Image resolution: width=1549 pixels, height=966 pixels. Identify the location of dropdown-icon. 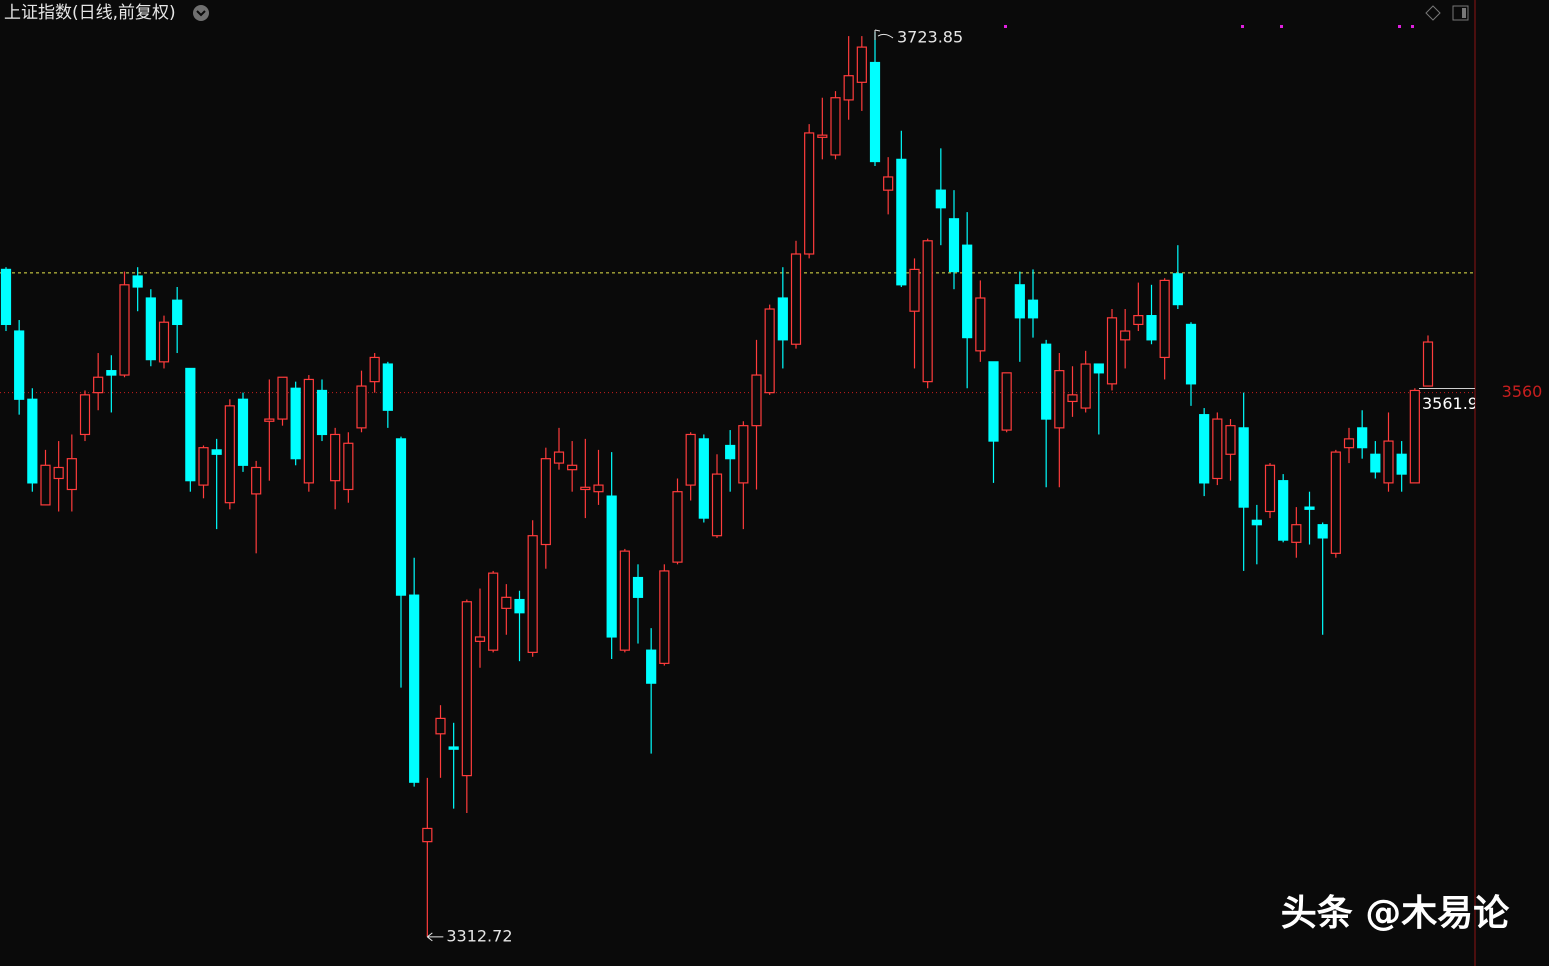
(201, 13).